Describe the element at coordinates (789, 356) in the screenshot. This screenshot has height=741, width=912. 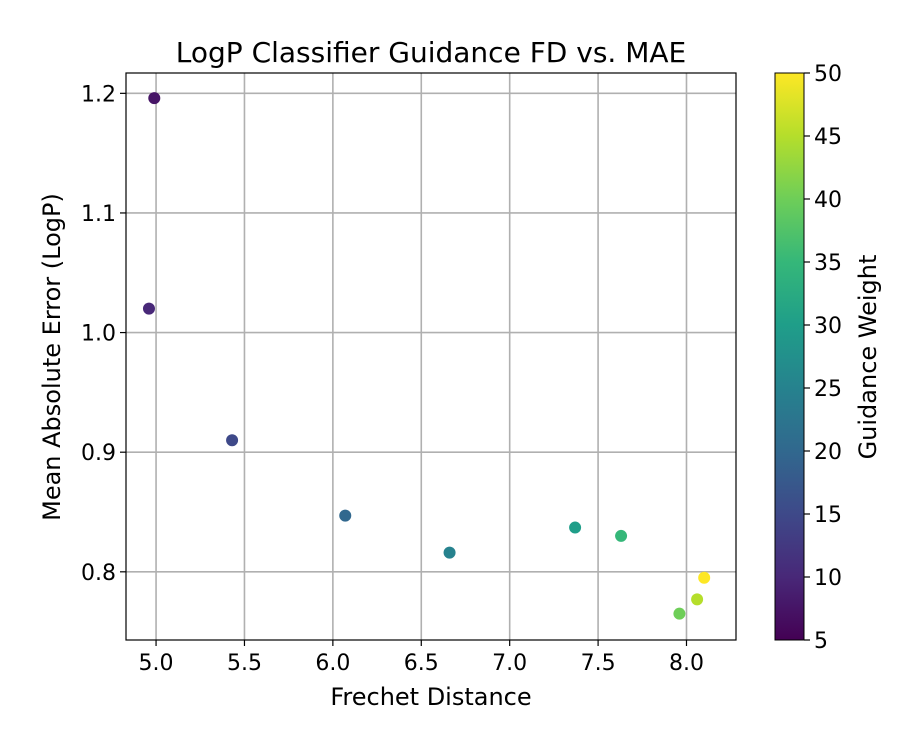
I see `colorbar` at that location.